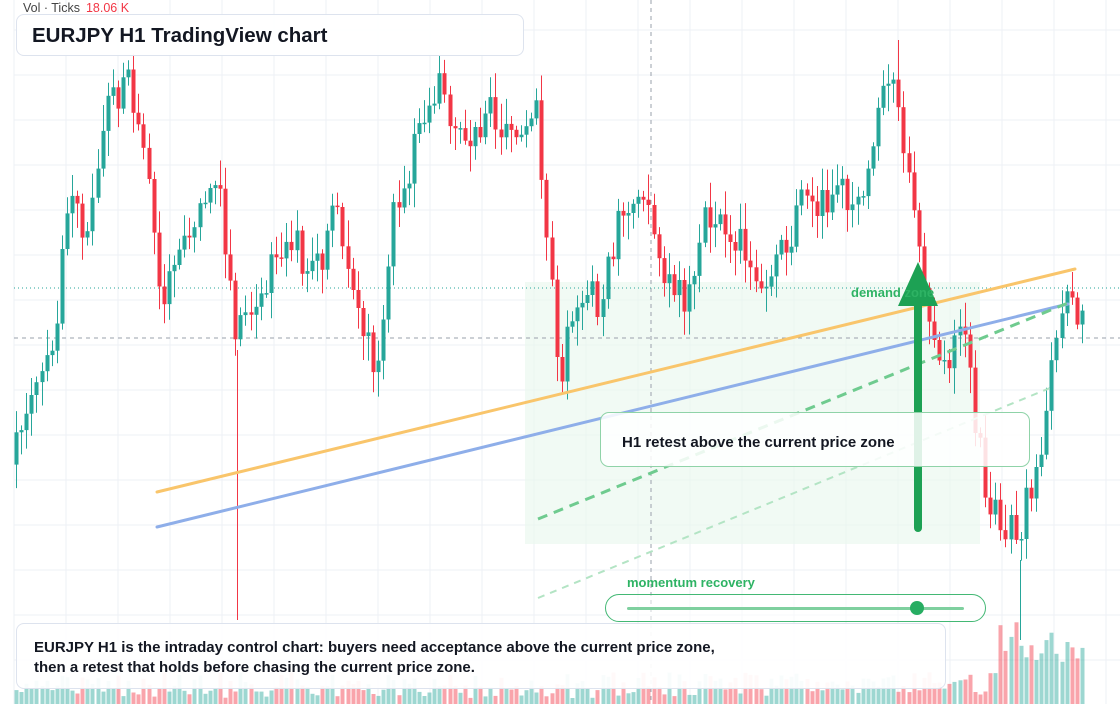 The width and height of the screenshot is (1120, 704). I want to click on chart-title: EURJPY H1 TradingView chart, so click(180, 35).